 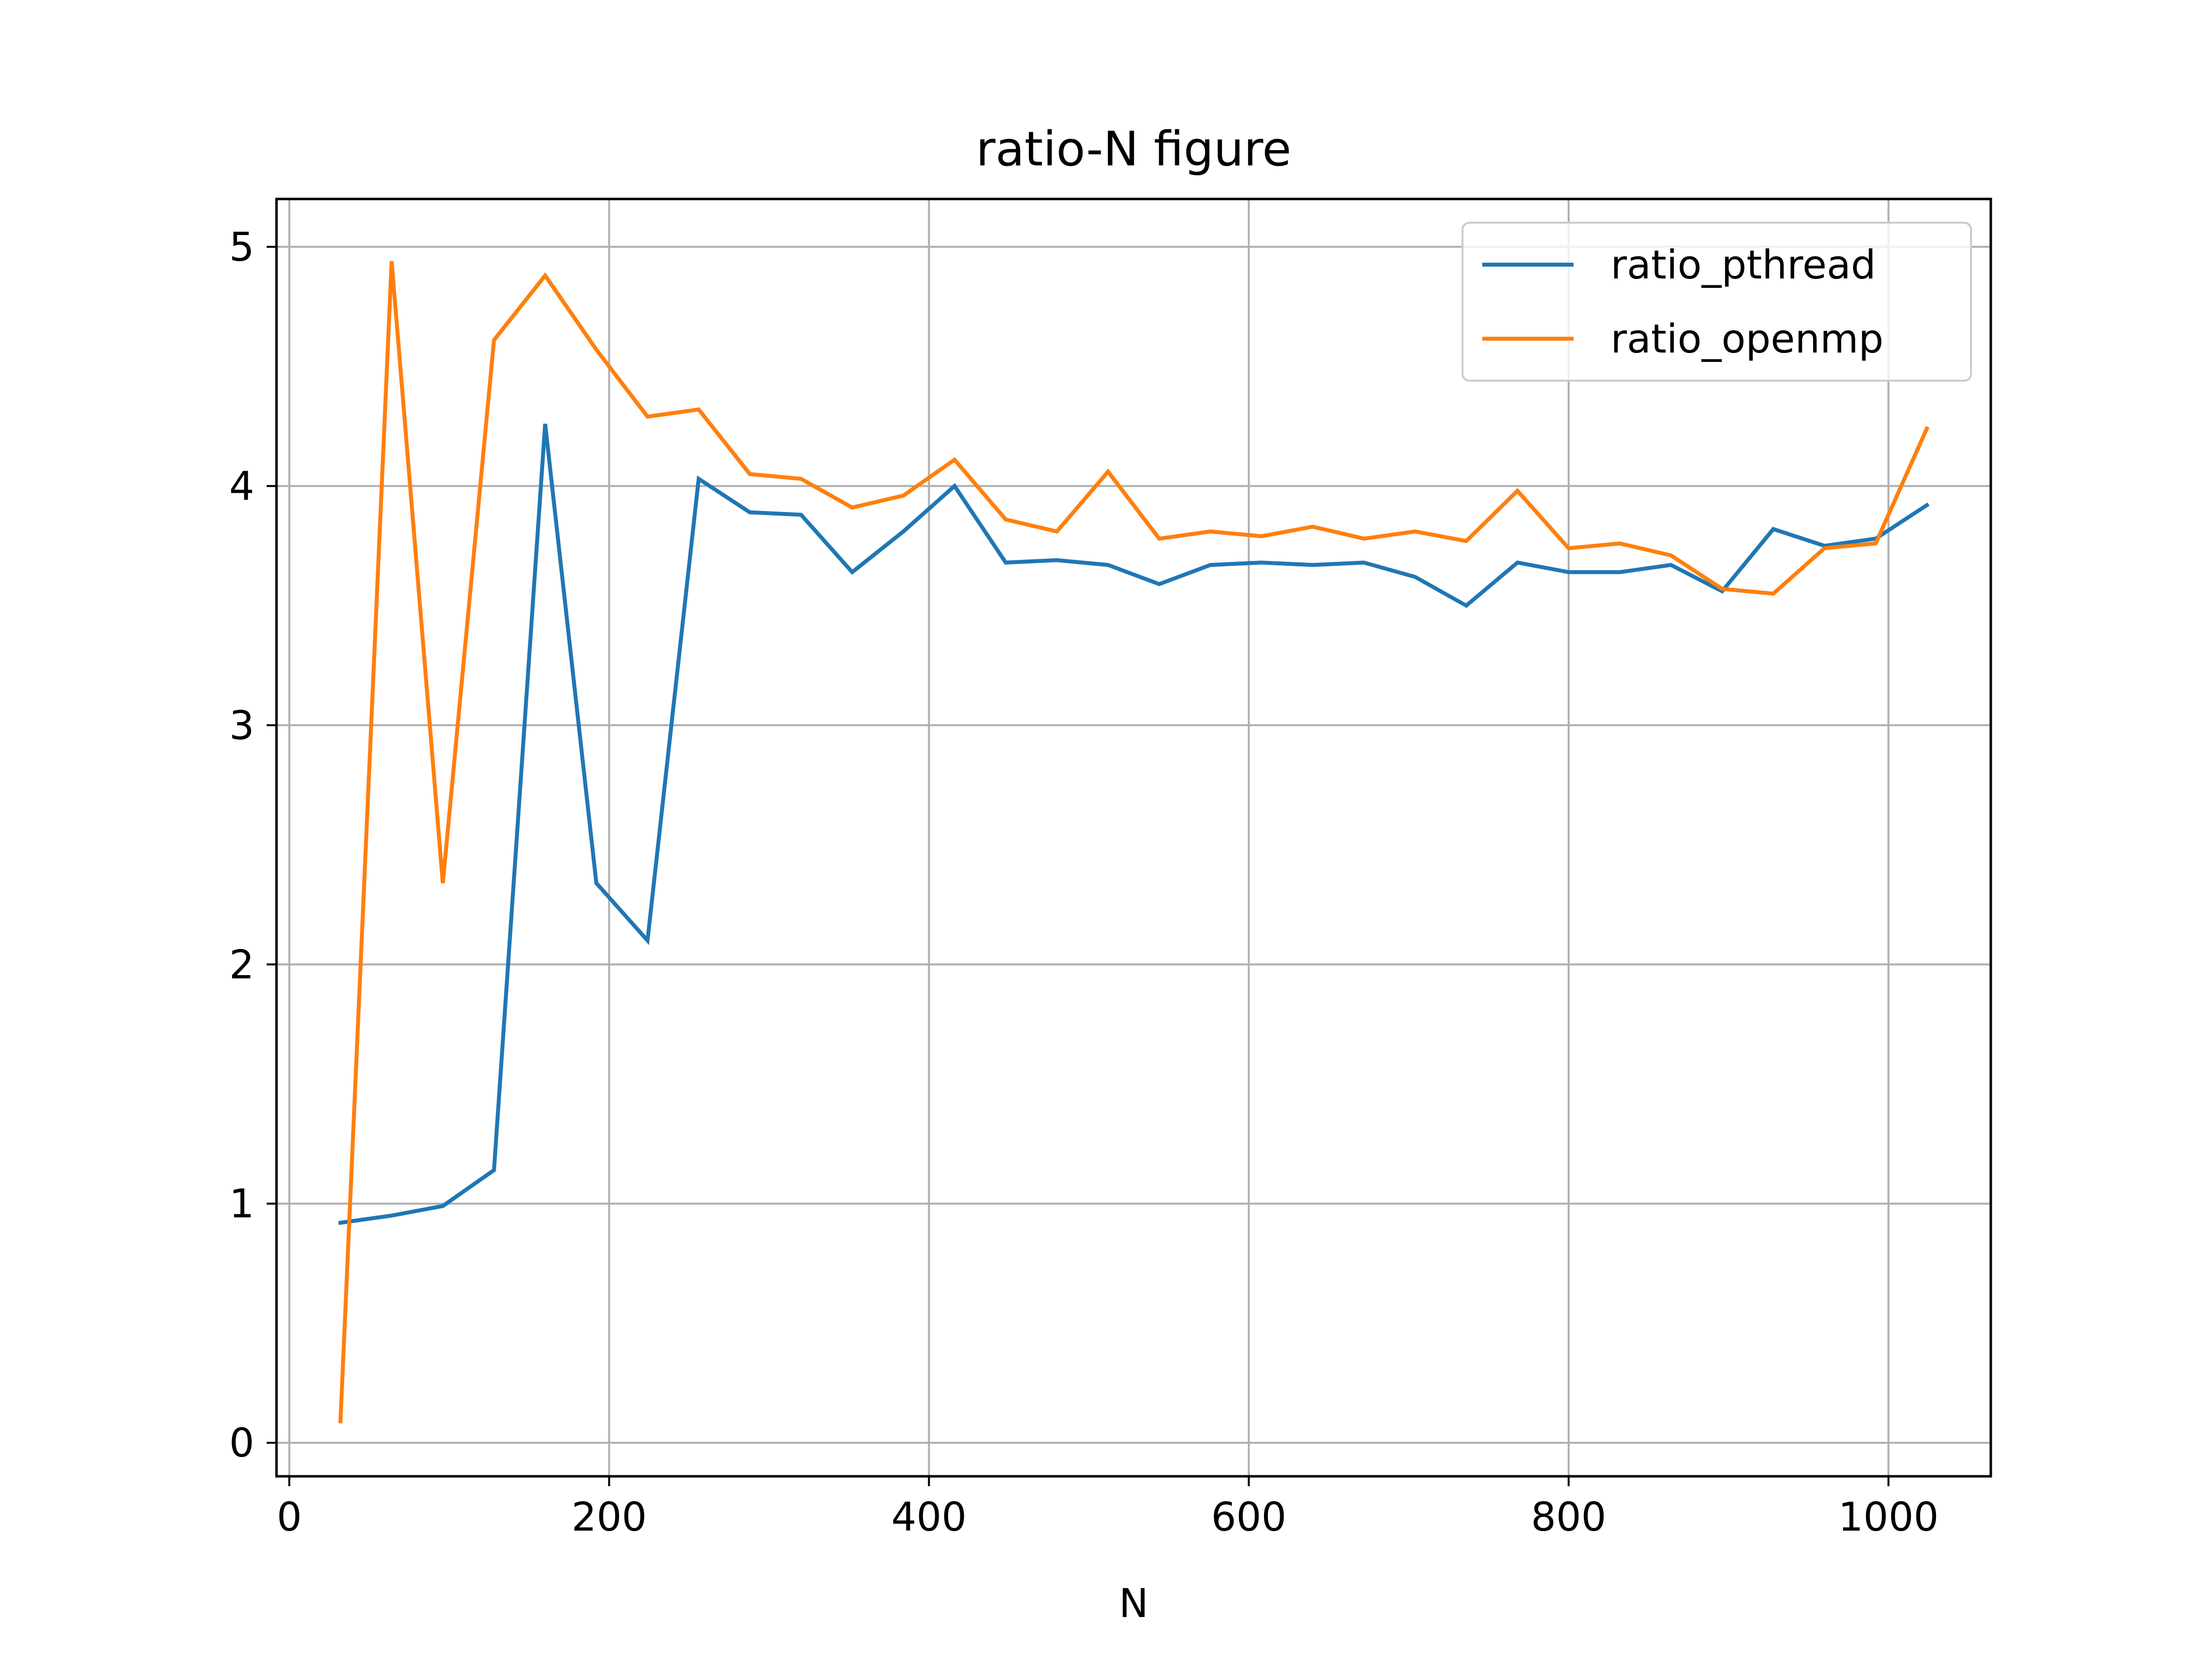 What do you see at coordinates (242, 1204) in the screenshot?
I see `y-tick-label: 1` at bounding box center [242, 1204].